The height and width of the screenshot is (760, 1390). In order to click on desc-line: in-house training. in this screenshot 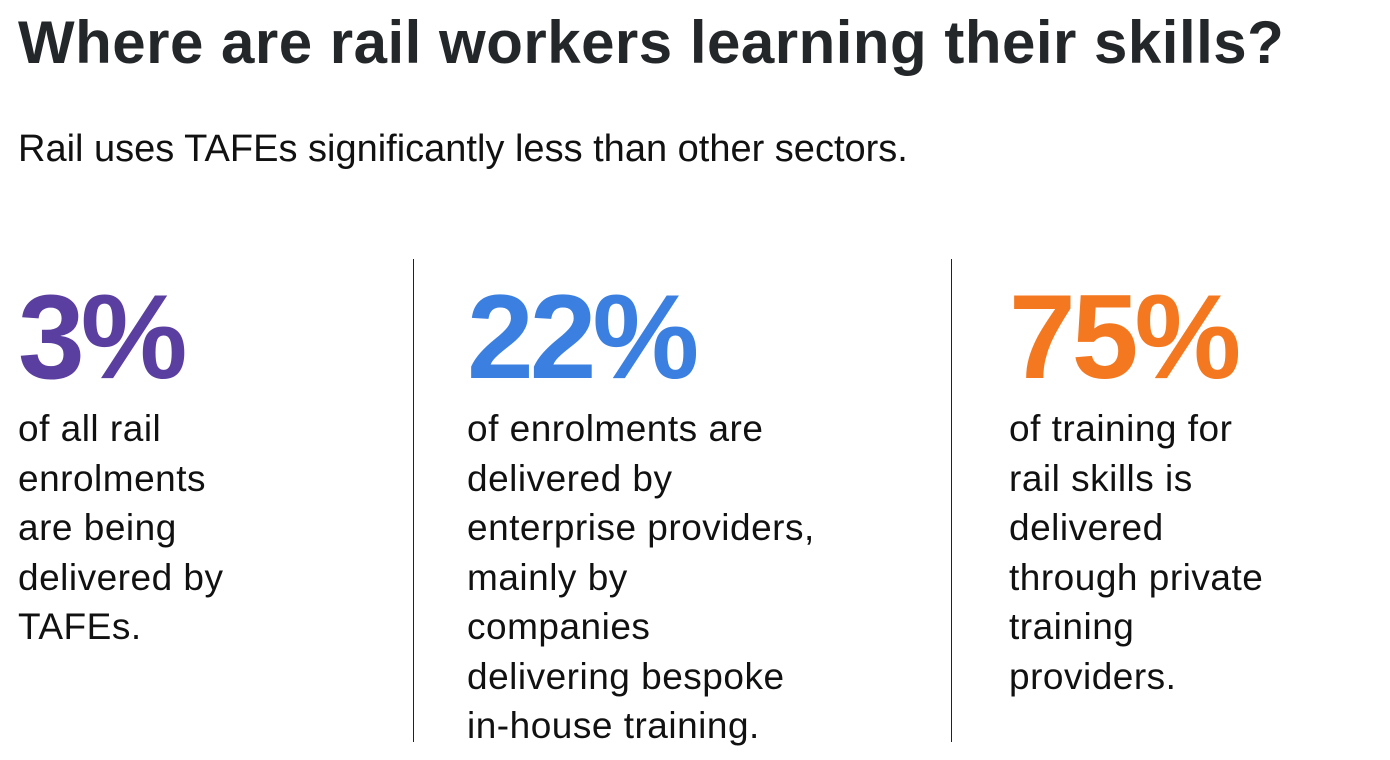, I will do `click(613, 725)`.